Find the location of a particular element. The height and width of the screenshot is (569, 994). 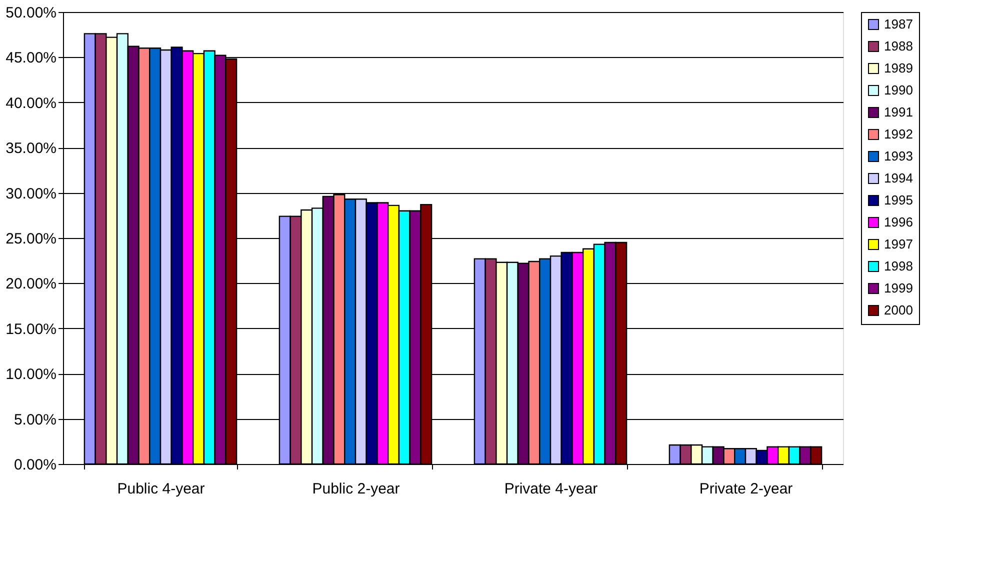

y-tick-label: 5.00% is located at coordinates (35, 419).